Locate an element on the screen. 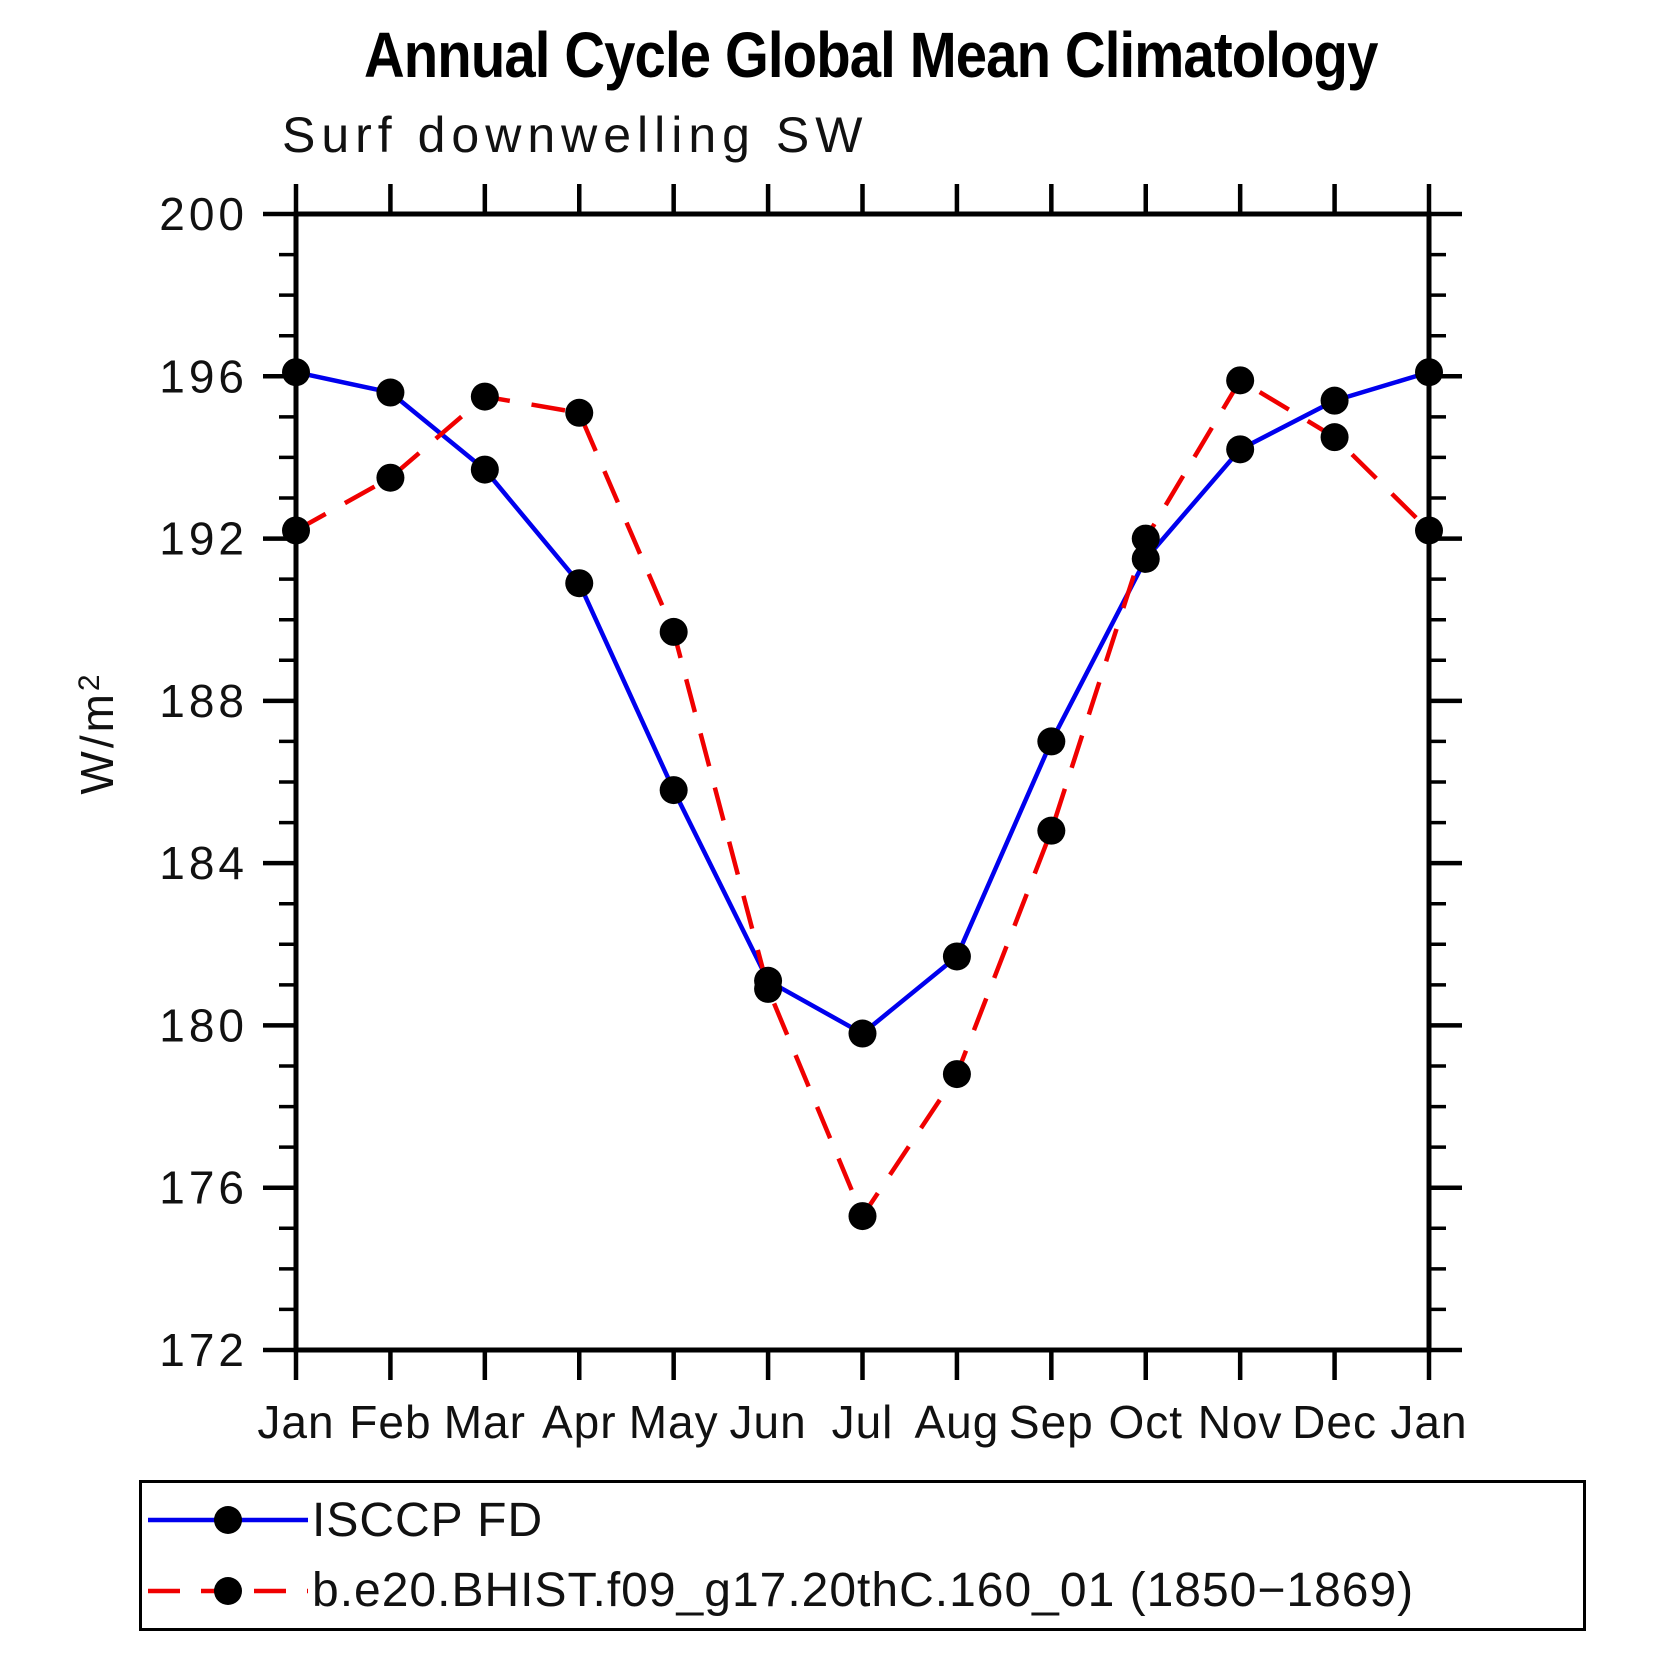 The width and height of the screenshot is (1669, 1669). x-tick-label: Sep is located at coordinates (1051, 1422).